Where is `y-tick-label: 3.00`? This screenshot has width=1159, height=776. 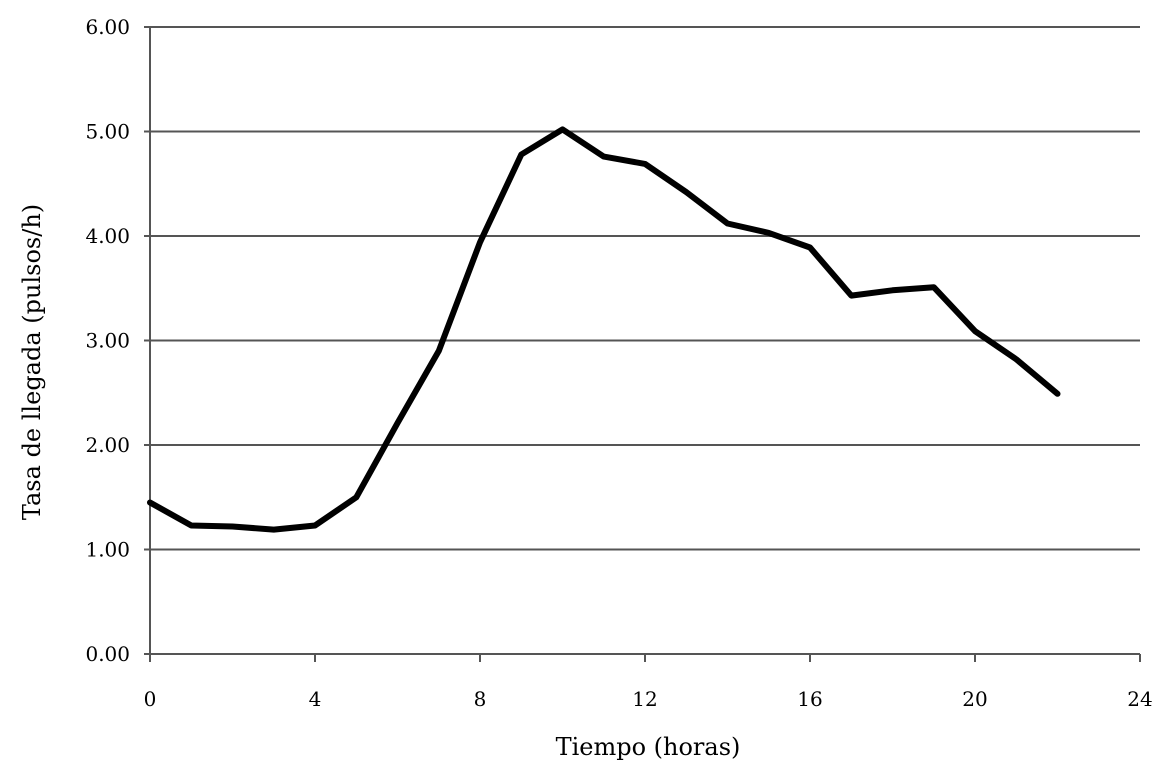
y-tick-label: 3.00 is located at coordinates (107, 341).